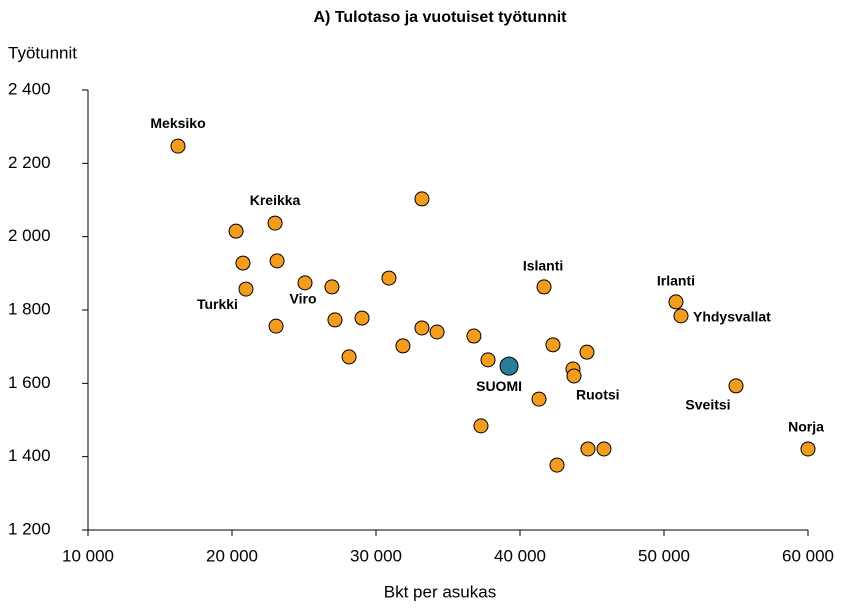 Image resolution: width=866 pixels, height=609 pixels. Describe the element at coordinates (499, 386) in the screenshot. I see `point-label: SUOMI` at that location.